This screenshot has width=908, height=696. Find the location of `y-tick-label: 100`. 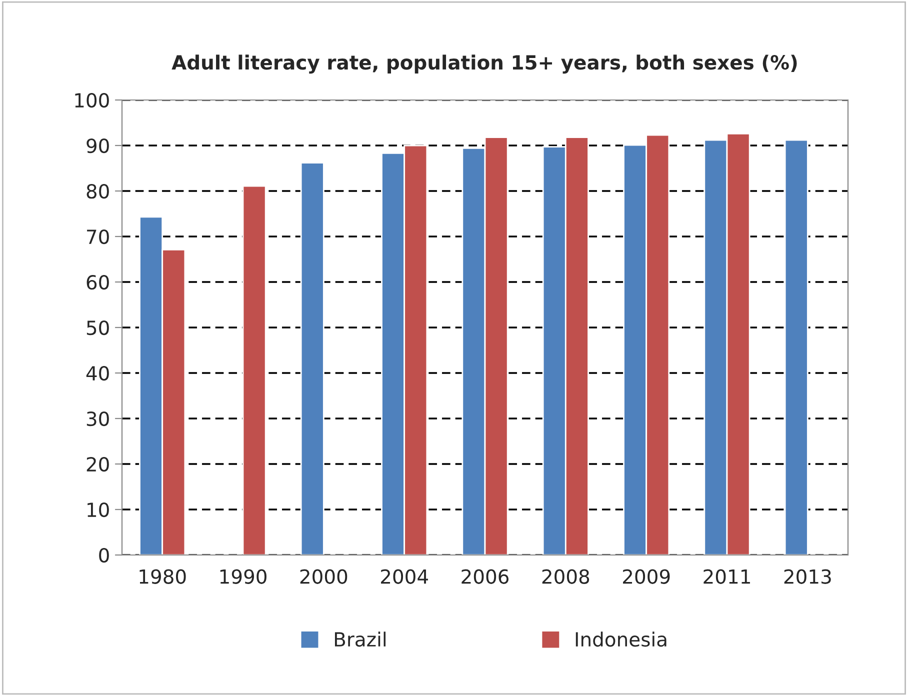

y-tick-label: 100 is located at coordinates (92, 100).